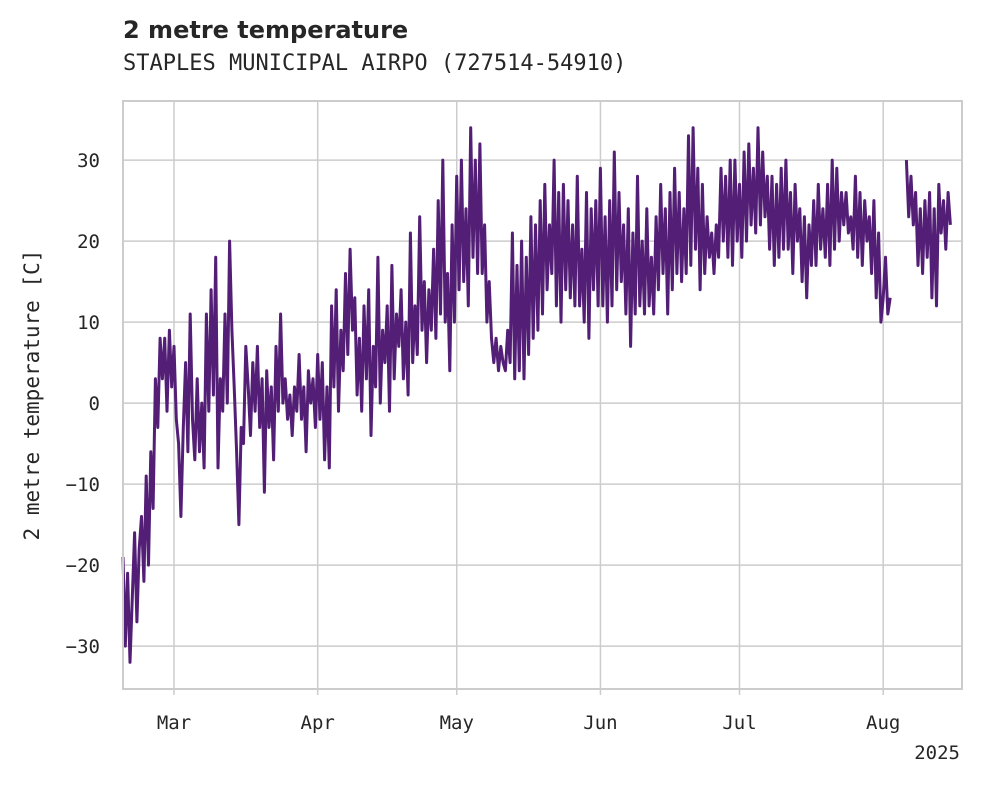  What do you see at coordinates (739, 723) in the screenshot?
I see `x-tick-label: Jul` at bounding box center [739, 723].